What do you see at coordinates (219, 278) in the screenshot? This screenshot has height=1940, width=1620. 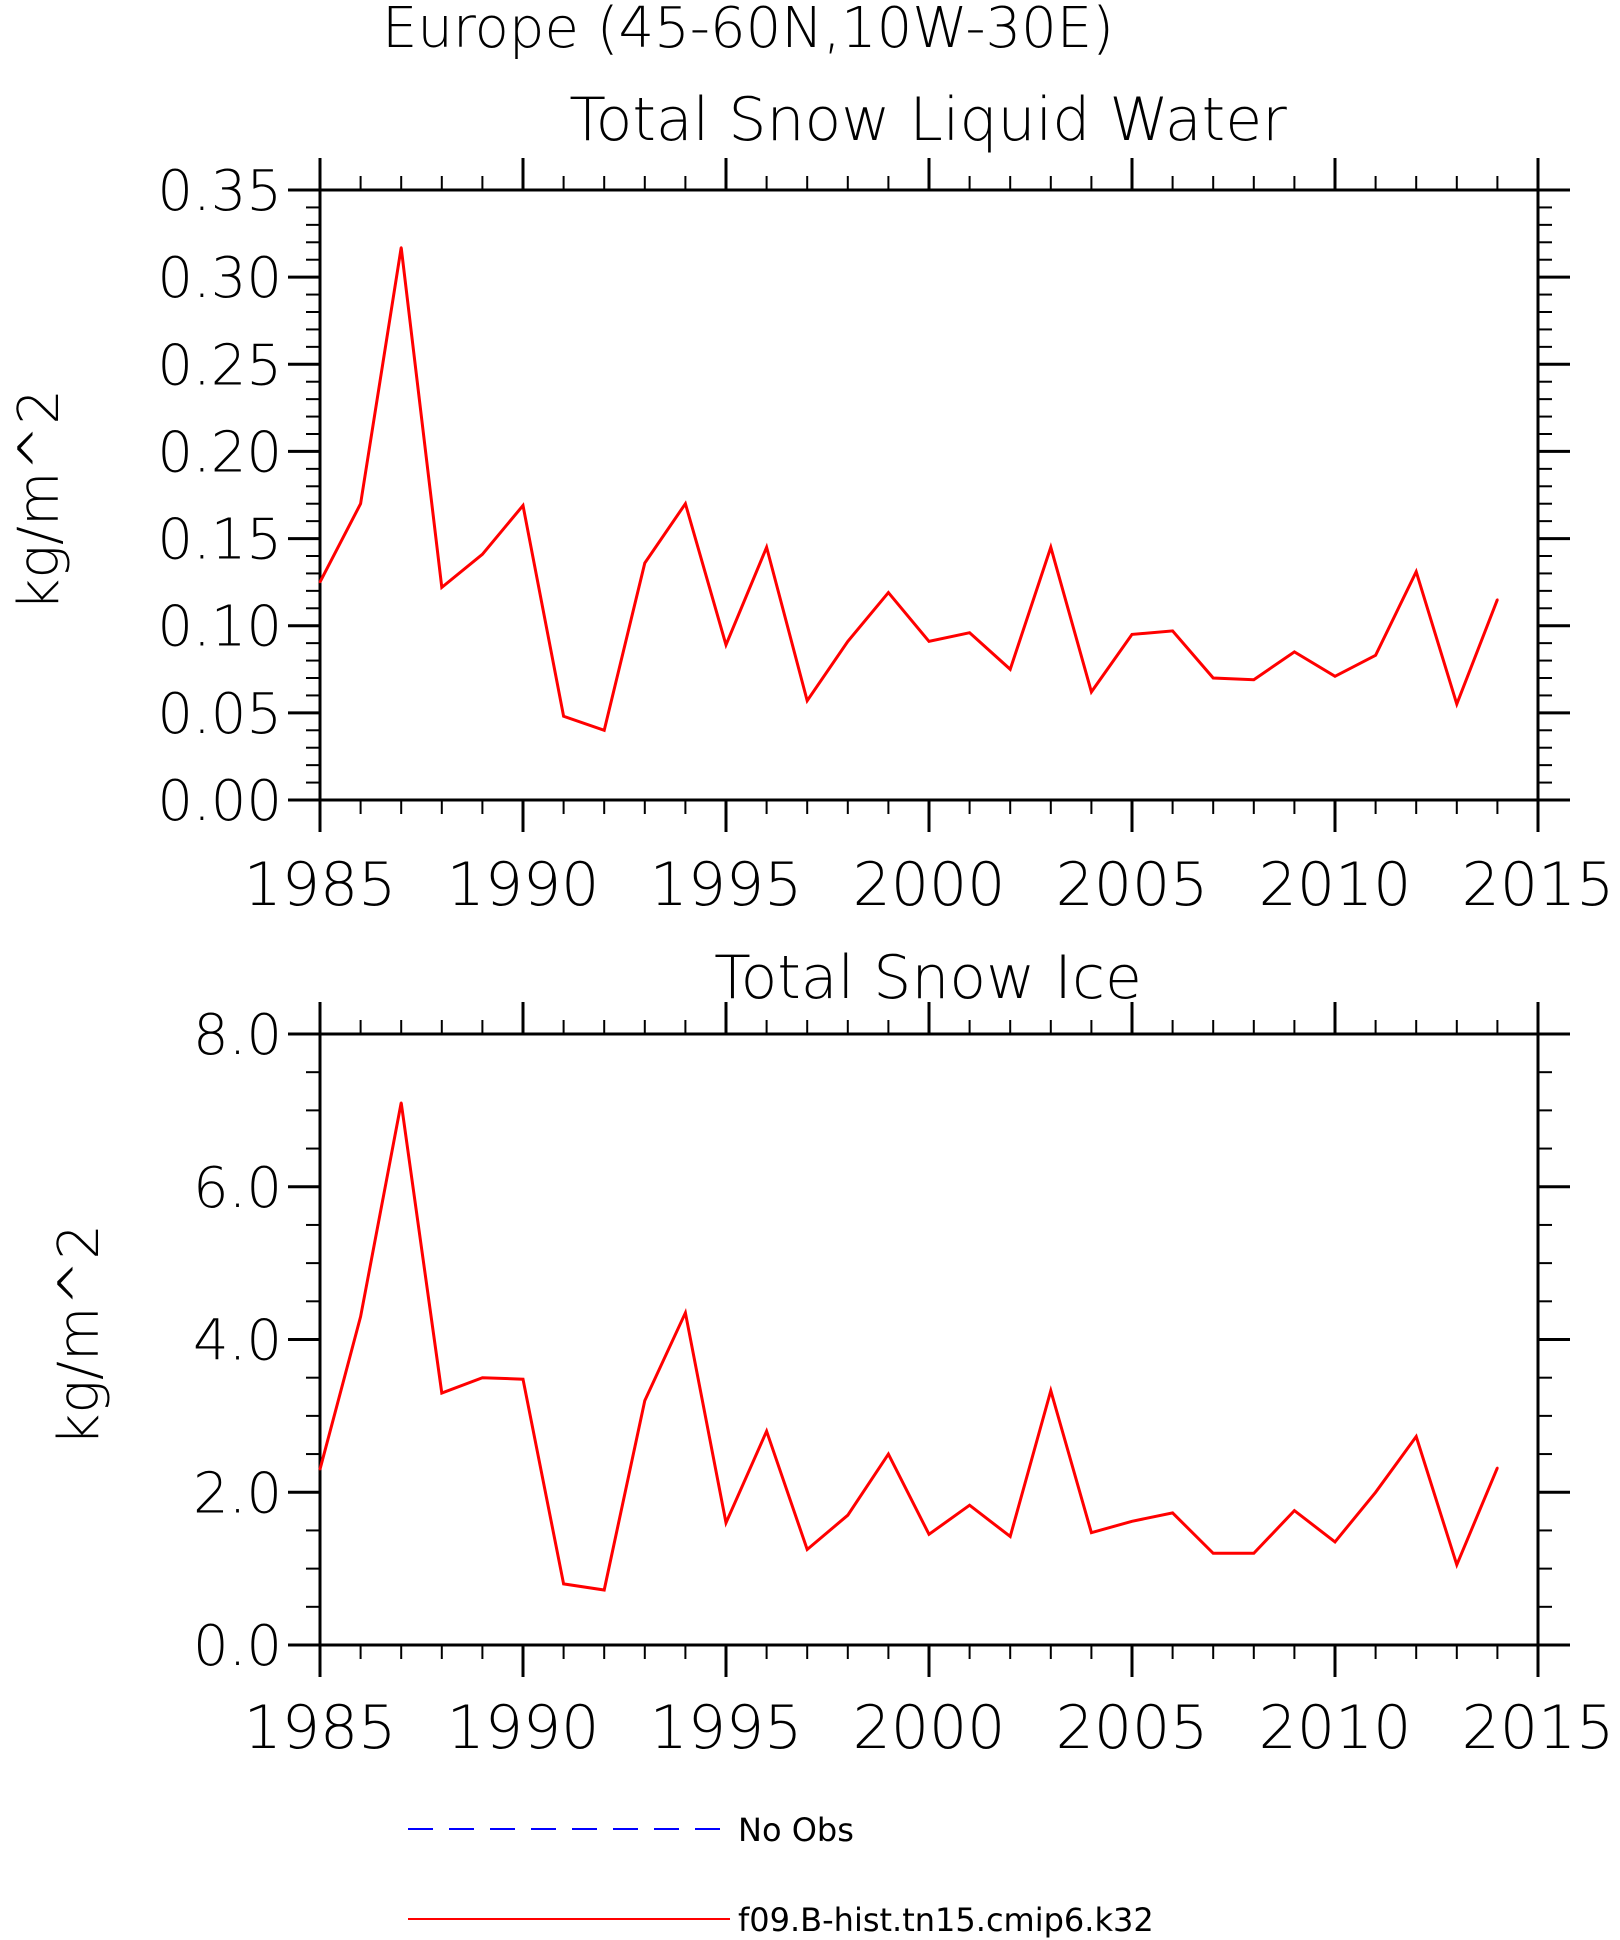 I see `y-tick-label: 0.30` at bounding box center [219, 278].